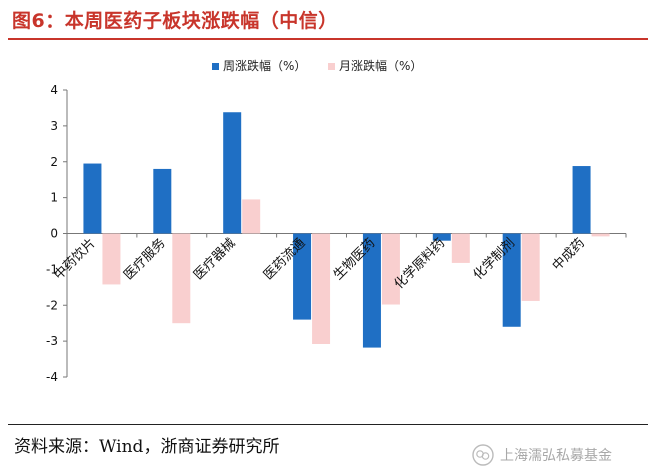 Image resolution: width=656 pixels, height=476 pixels. I want to click on x-category-label: 医疗服务, so click(145, 259).